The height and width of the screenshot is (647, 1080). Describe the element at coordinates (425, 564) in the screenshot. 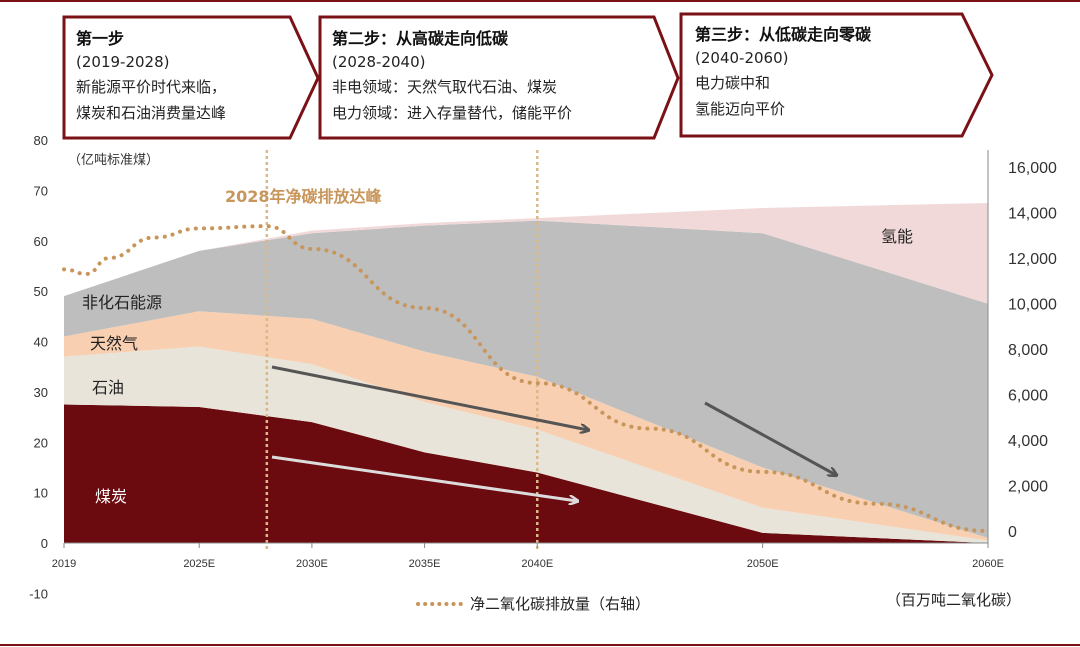

I see `x-tick-label-3: 2035E` at that location.